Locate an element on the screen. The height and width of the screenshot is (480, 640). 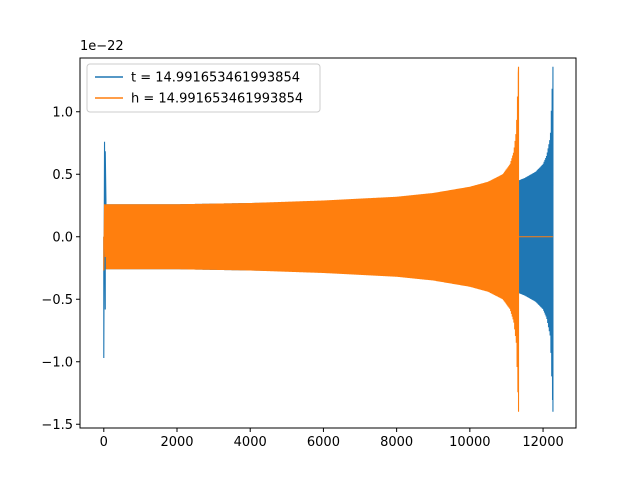
y-tick-label: 0.0 is located at coordinates (62, 237).